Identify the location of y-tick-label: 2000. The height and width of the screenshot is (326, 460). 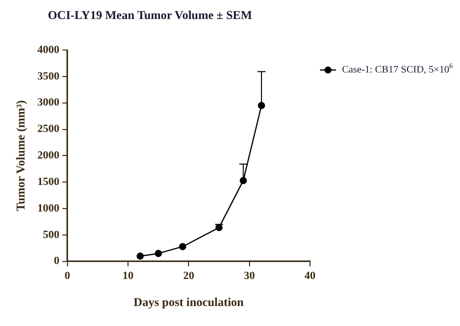
(48, 156).